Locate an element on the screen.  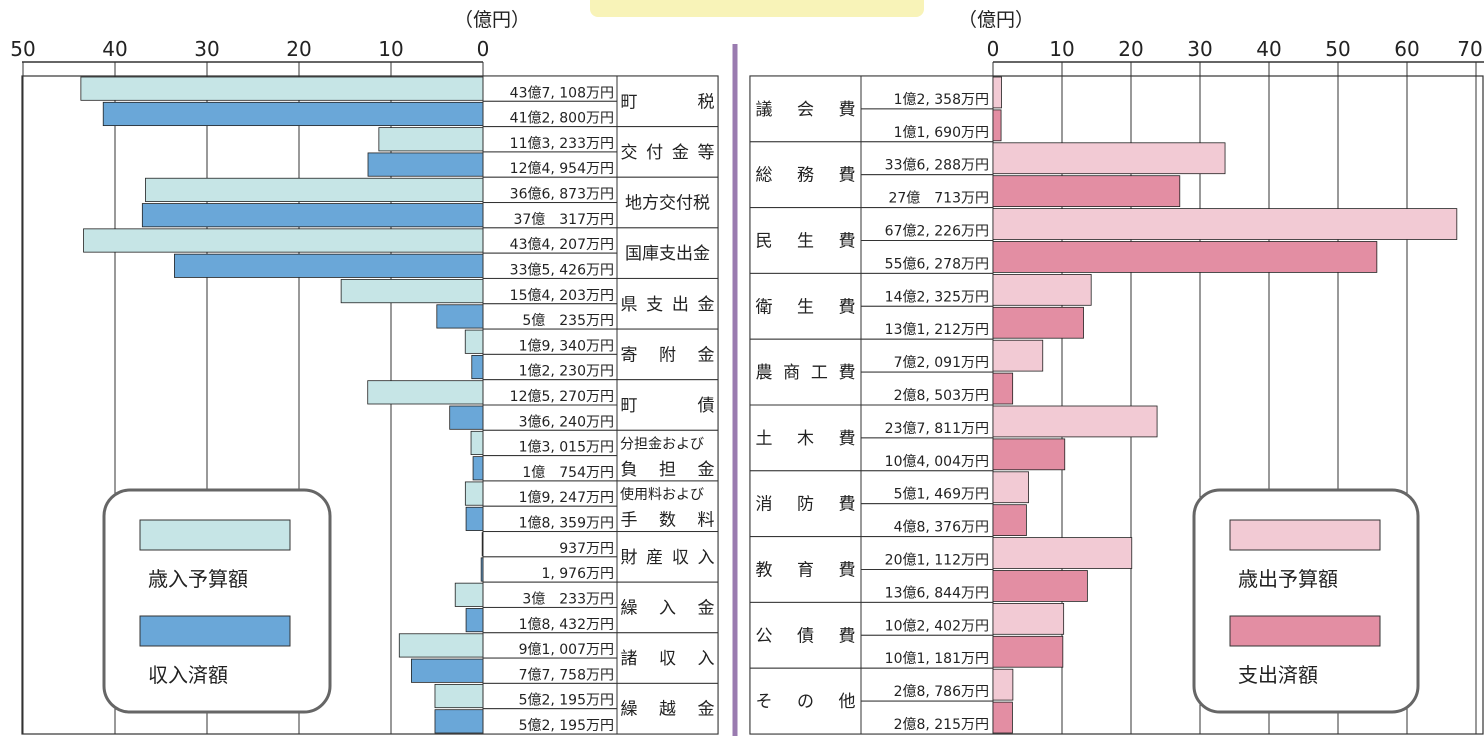
category-label: 務 is located at coordinates (805, 176).